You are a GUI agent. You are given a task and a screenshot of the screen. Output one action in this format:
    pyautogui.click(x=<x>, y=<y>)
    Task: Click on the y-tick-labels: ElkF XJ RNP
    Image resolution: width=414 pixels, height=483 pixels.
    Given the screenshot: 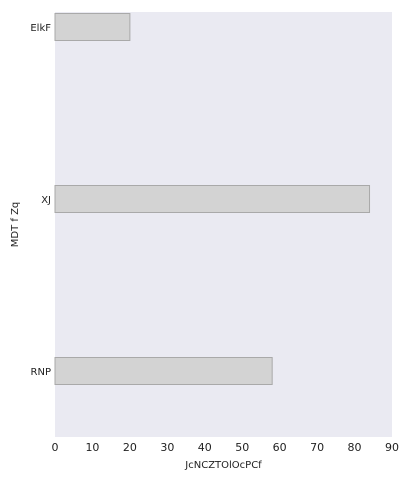 What is the action you would take?
    pyautogui.click(x=40, y=200)
    